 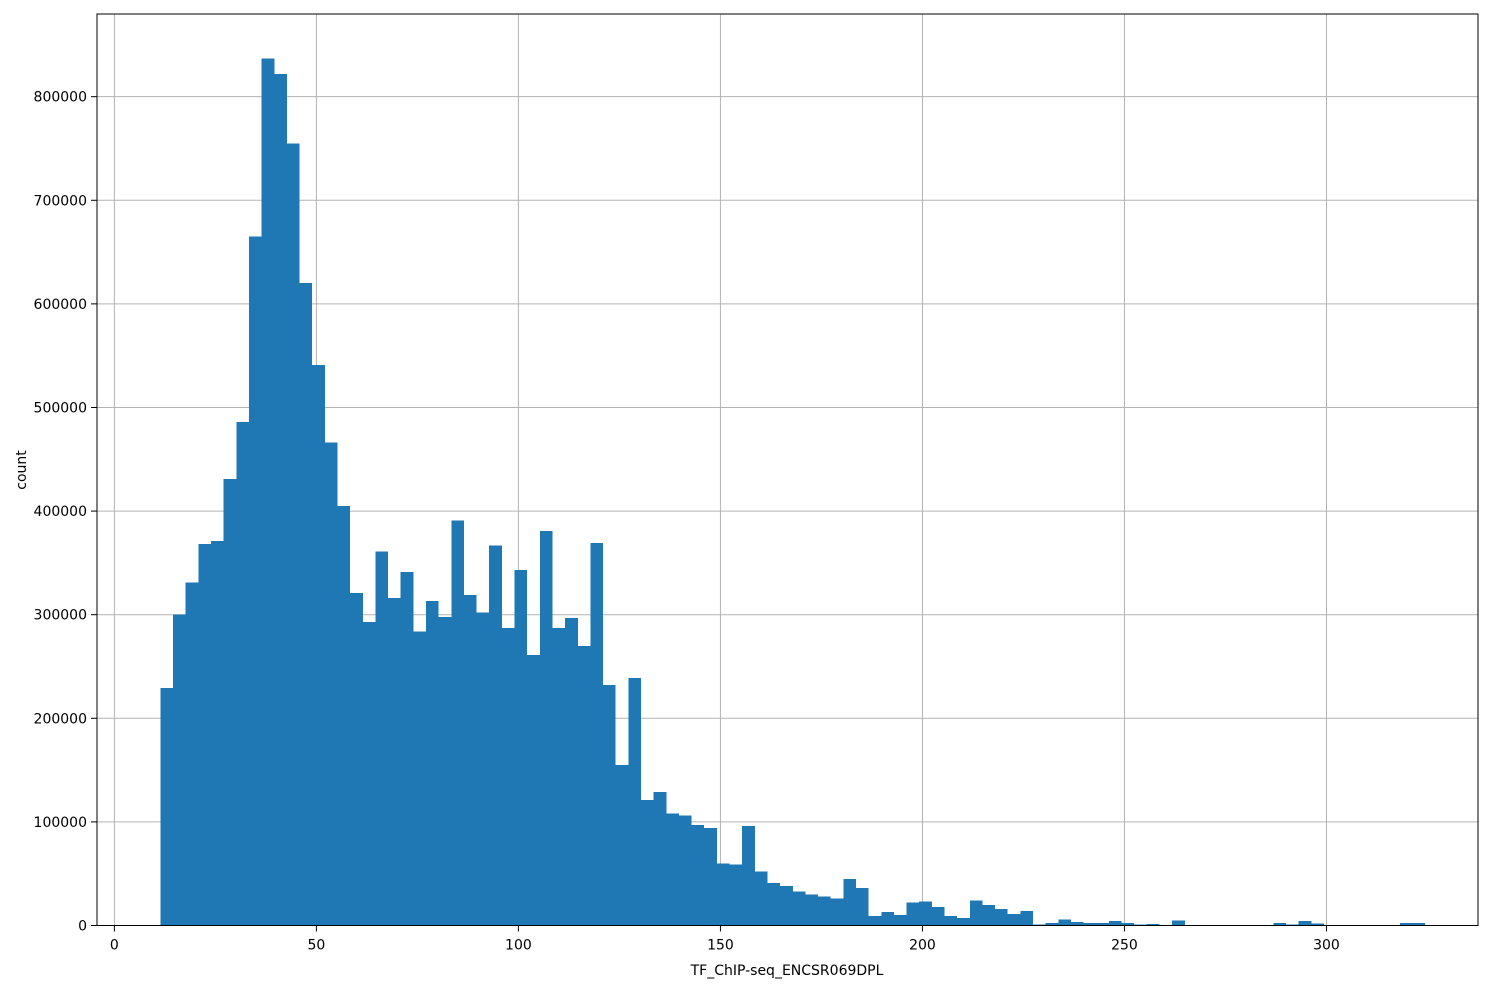 What do you see at coordinates (114, 946) in the screenshot?
I see `x-tick-label: 0` at bounding box center [114, 946].